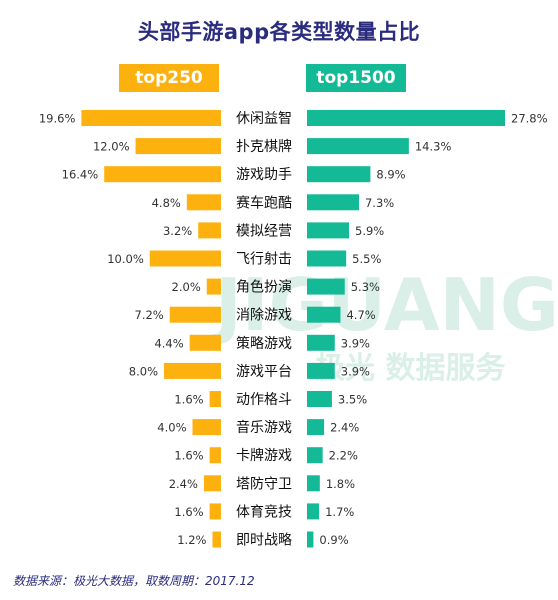 Image resolution: width=558 pixels, height=600 pixels. Describe the element at coordinates (183, 484) in the screenshot. I see `value-label-top250-13: 2.4%` at that location.